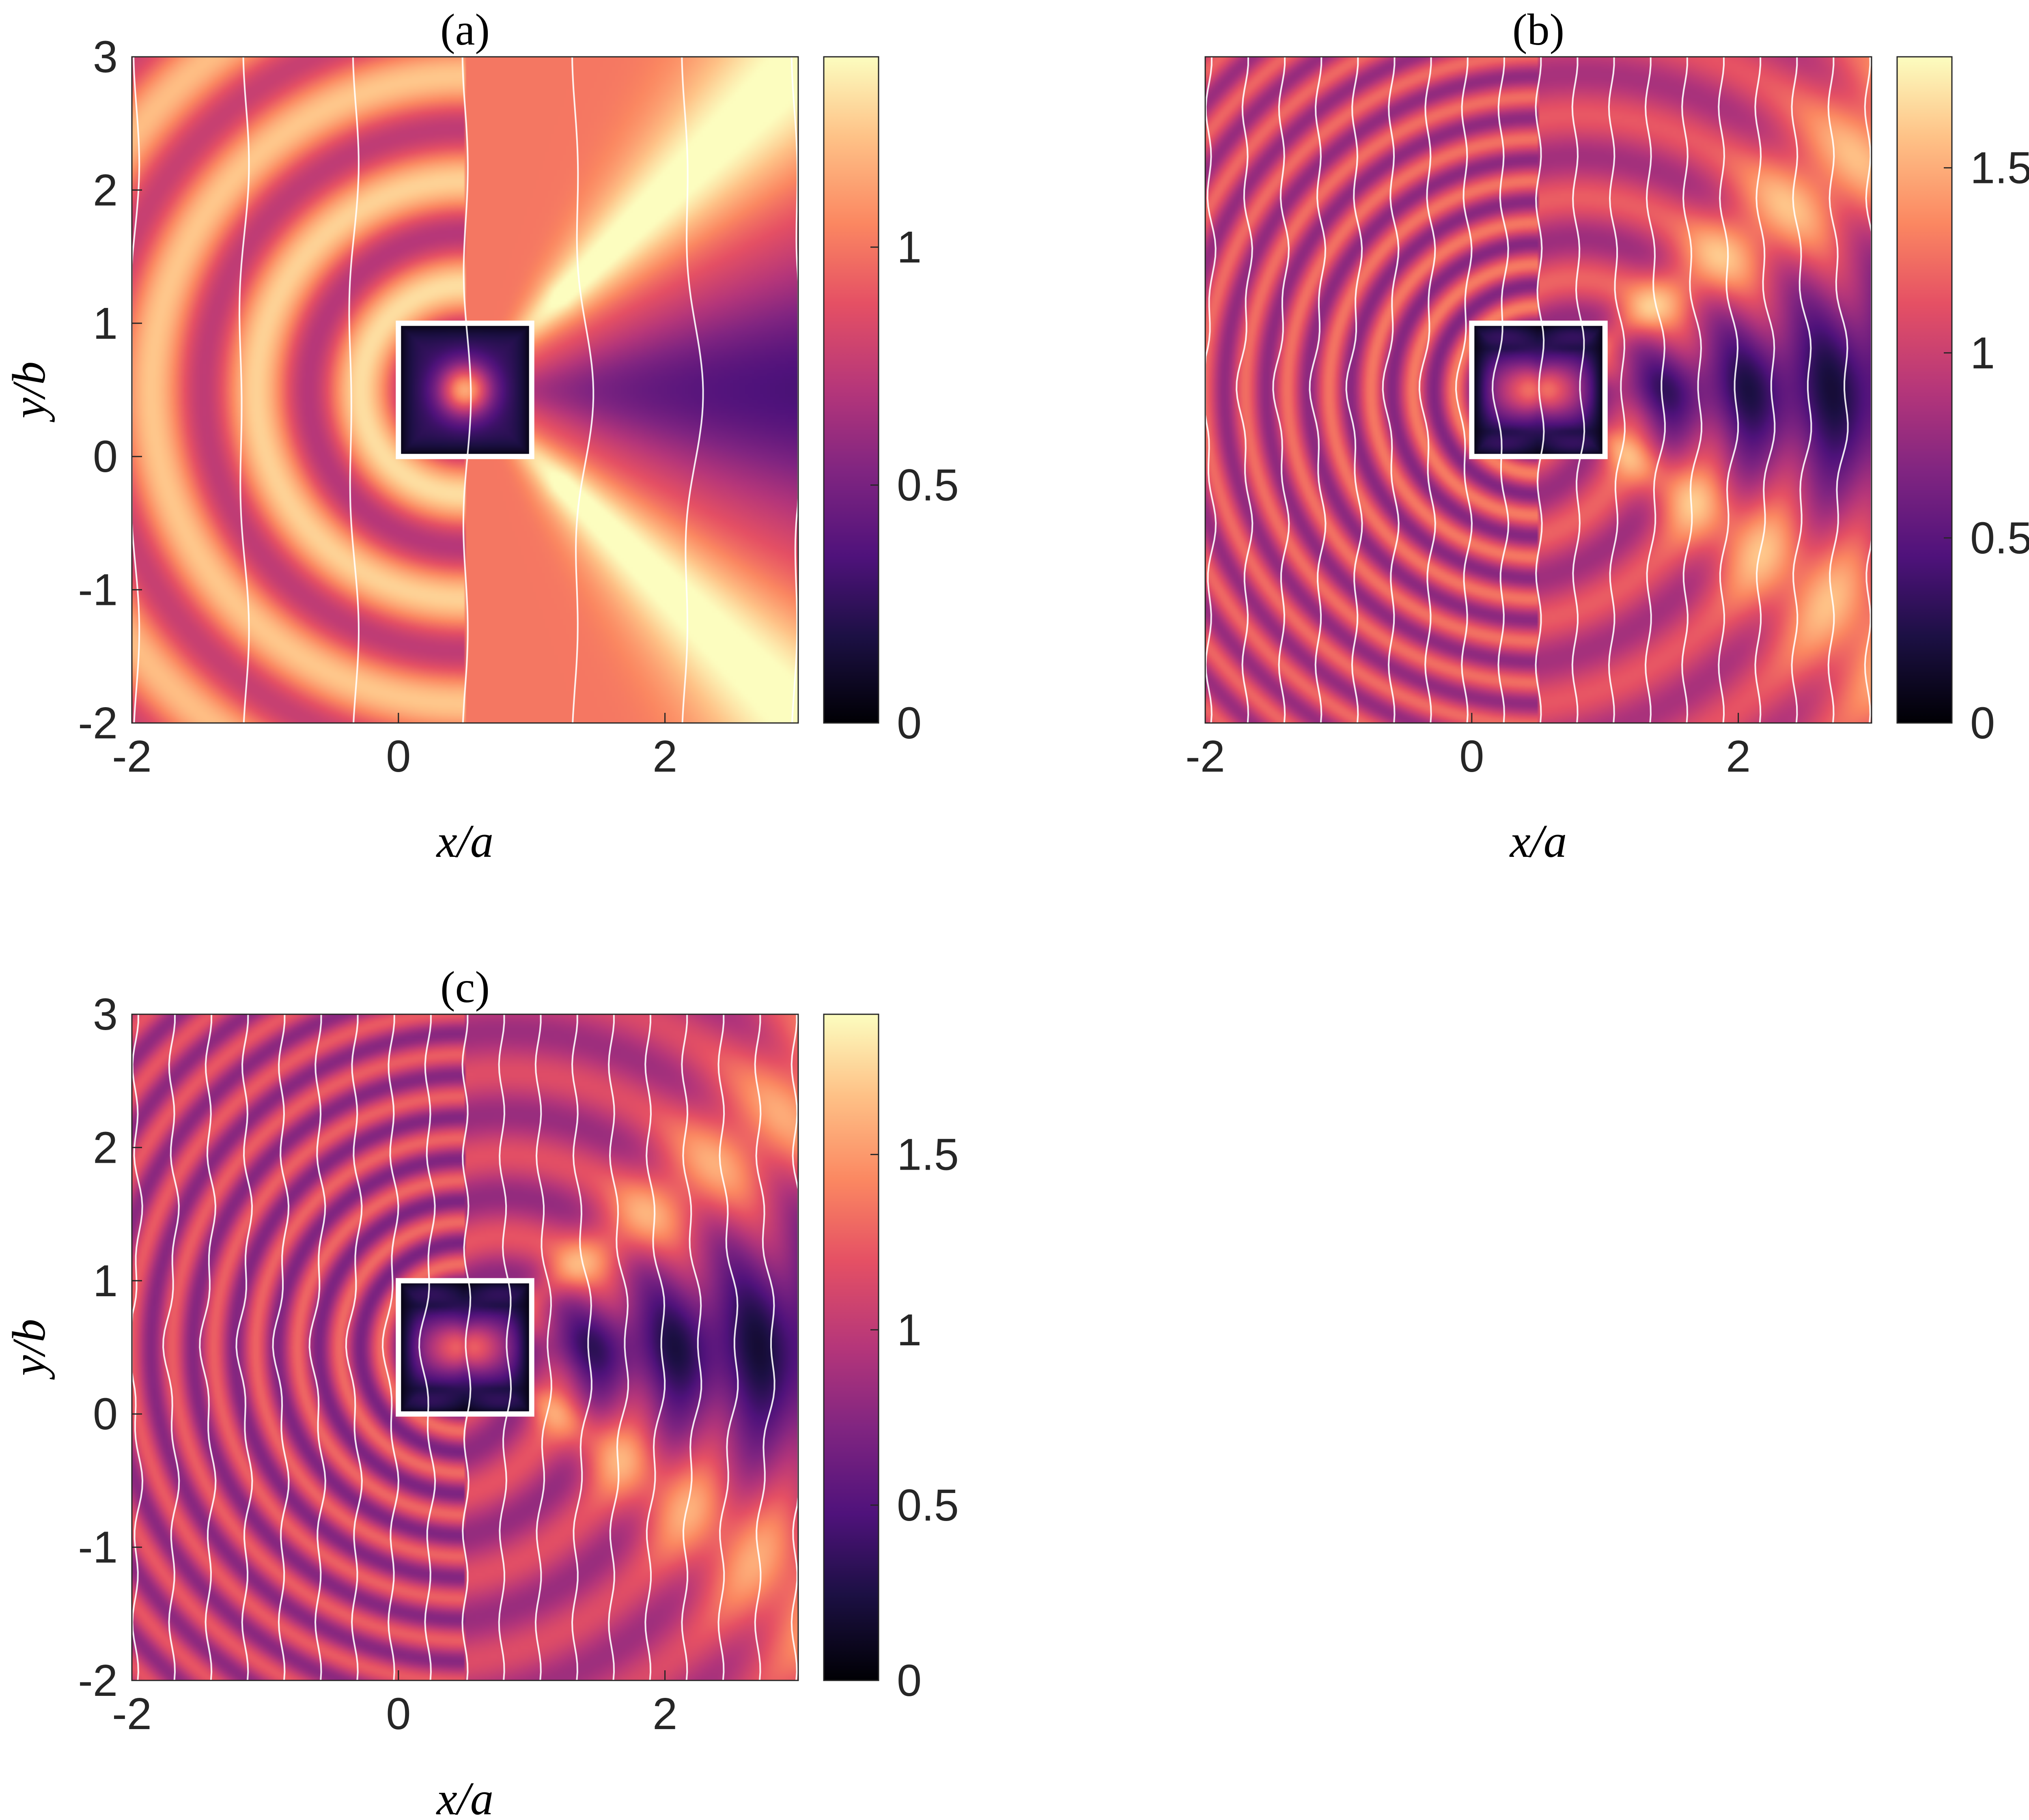 The width and height of the screenshot is (2029, 1820). Describe the element at coordinates (465, 29) in the screenshot. I see `panel-title: (a)` at that location.